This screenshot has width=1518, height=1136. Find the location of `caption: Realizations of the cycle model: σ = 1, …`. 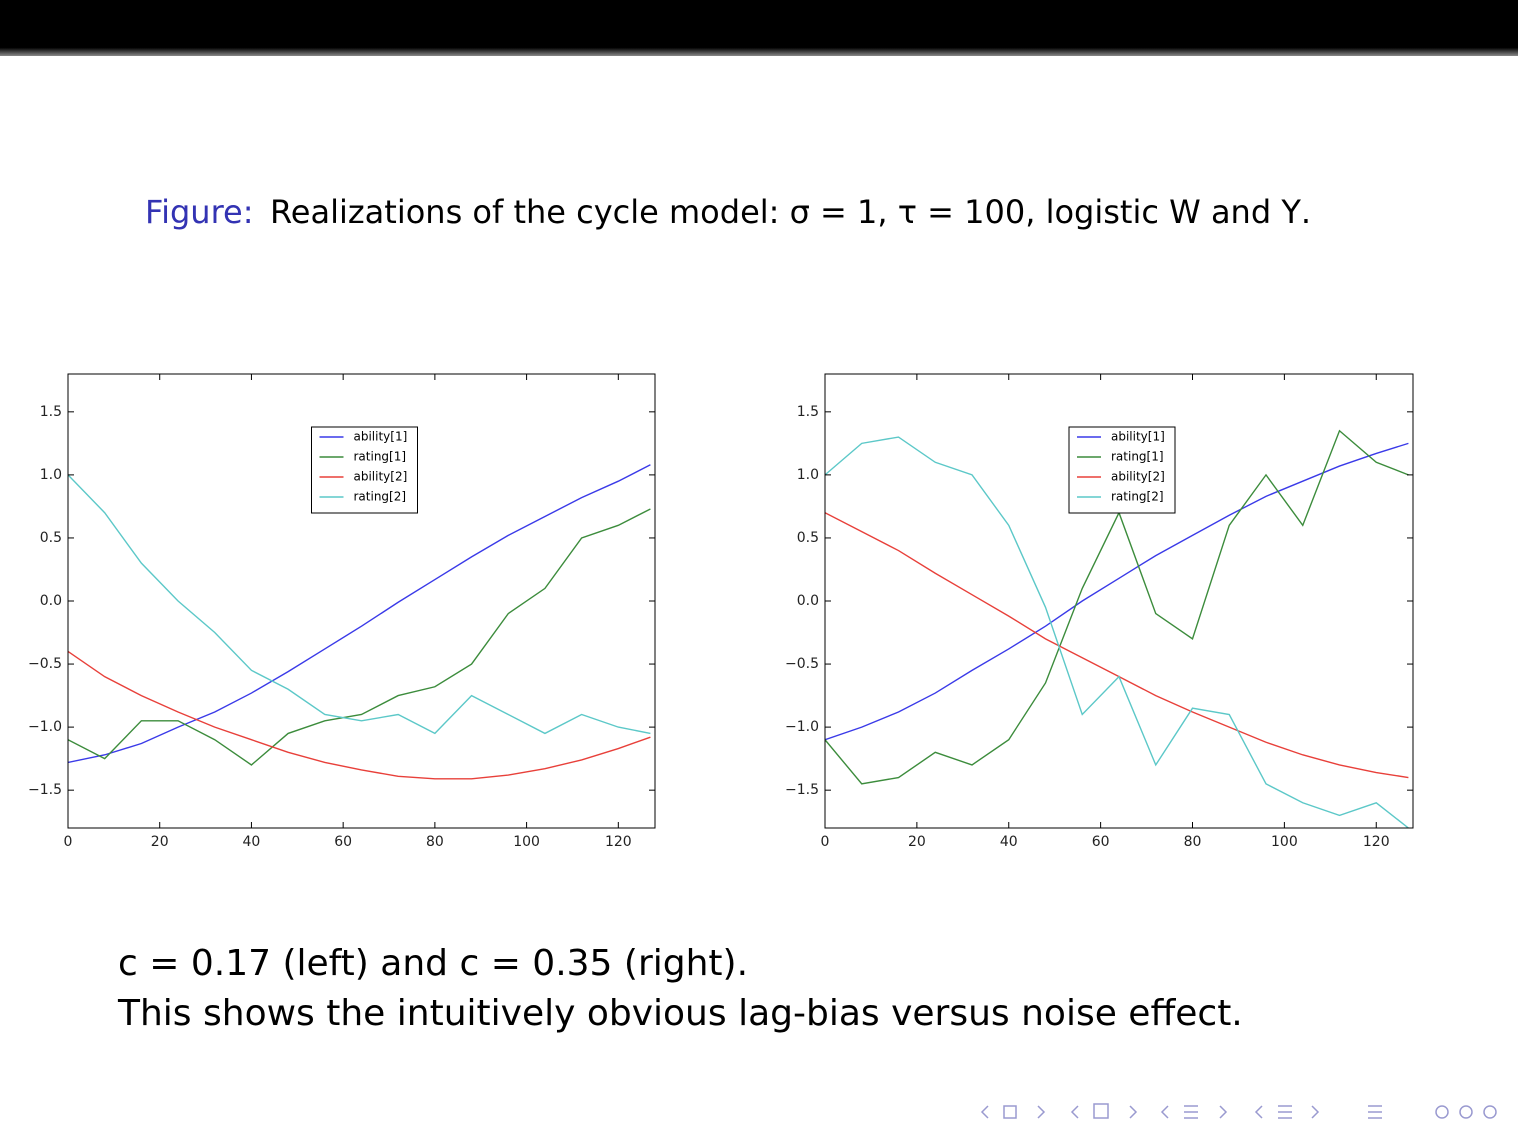

caption: Realizations of the cycle model: σ = 1, … is located at coordinates (790, 212).